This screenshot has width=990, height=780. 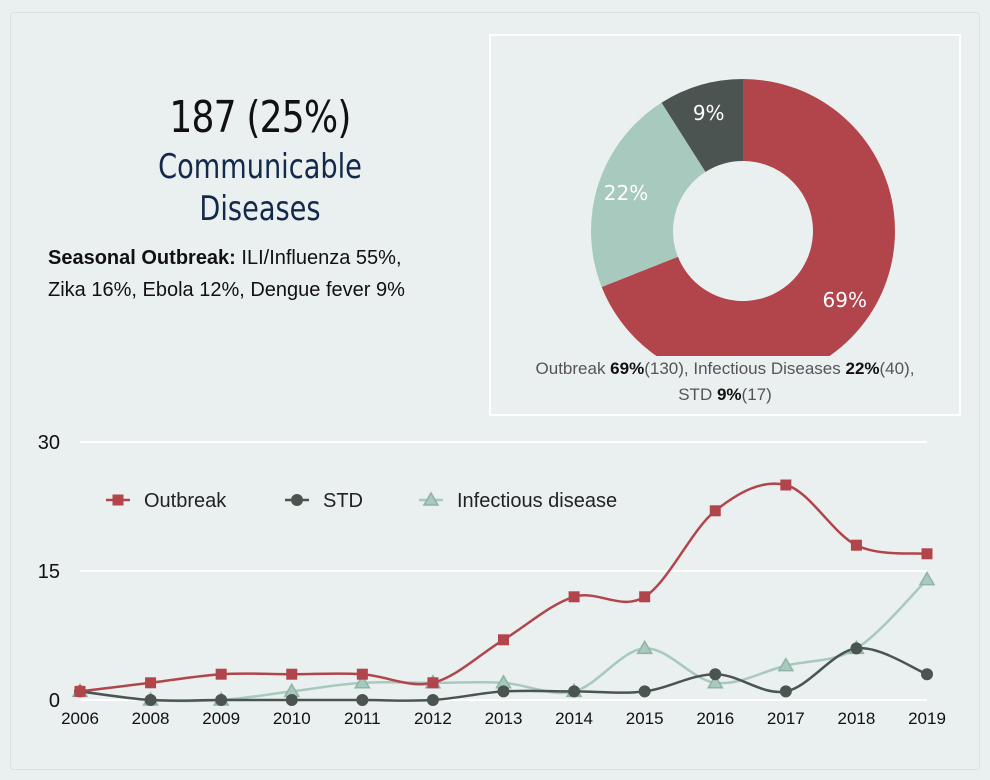 I want to click on x-tick-label: 2011, so click(x=362, y=718).